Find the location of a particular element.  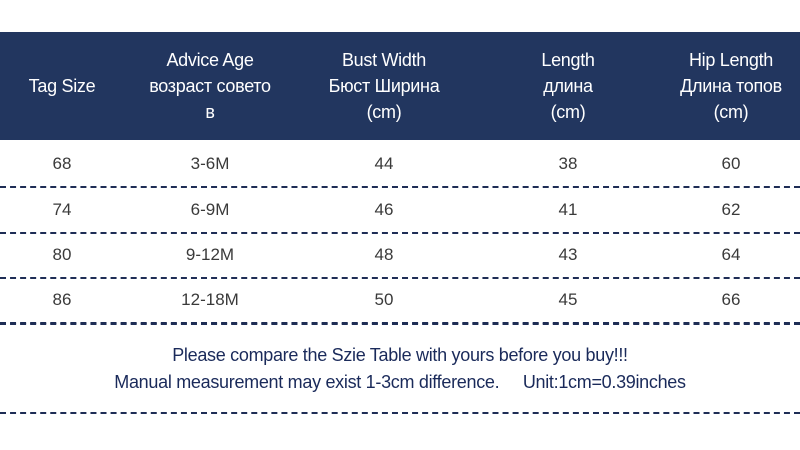

table-cell: 62 is located at coordinates (731, 209).